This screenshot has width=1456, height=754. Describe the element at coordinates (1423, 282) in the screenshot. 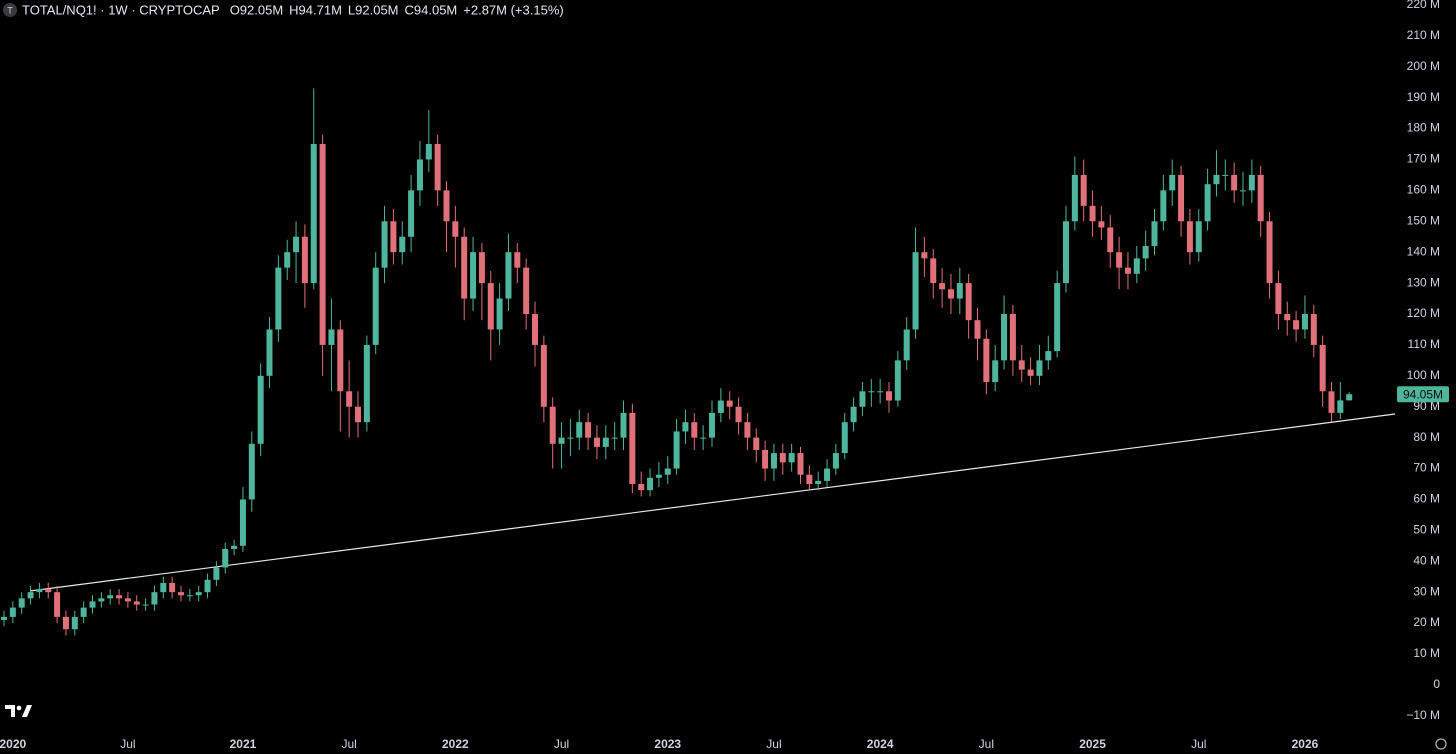

I see `y-tick-label: 130 M` at that location.